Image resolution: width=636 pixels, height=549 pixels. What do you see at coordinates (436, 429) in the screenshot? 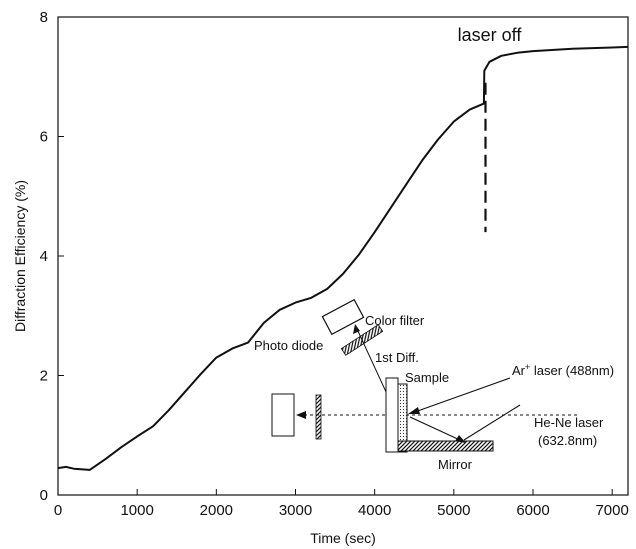
I see `he-ne-laser-line-to-mirror` at bounding box center [436, 429].